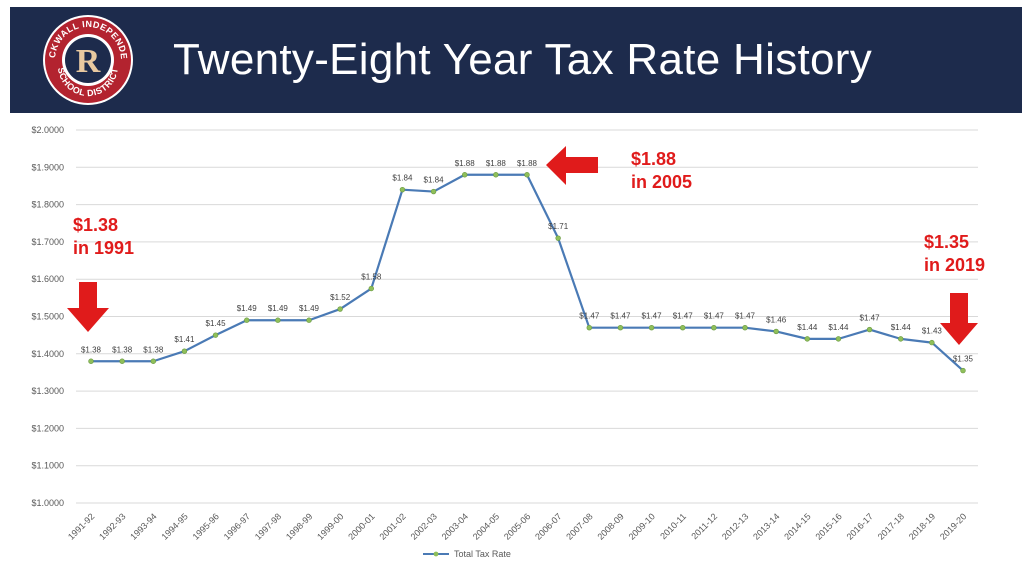  Describe the element at coordinates (661, 171) in the screenshot. I see `annotation-2005: $1.88 in 2005` at that location.